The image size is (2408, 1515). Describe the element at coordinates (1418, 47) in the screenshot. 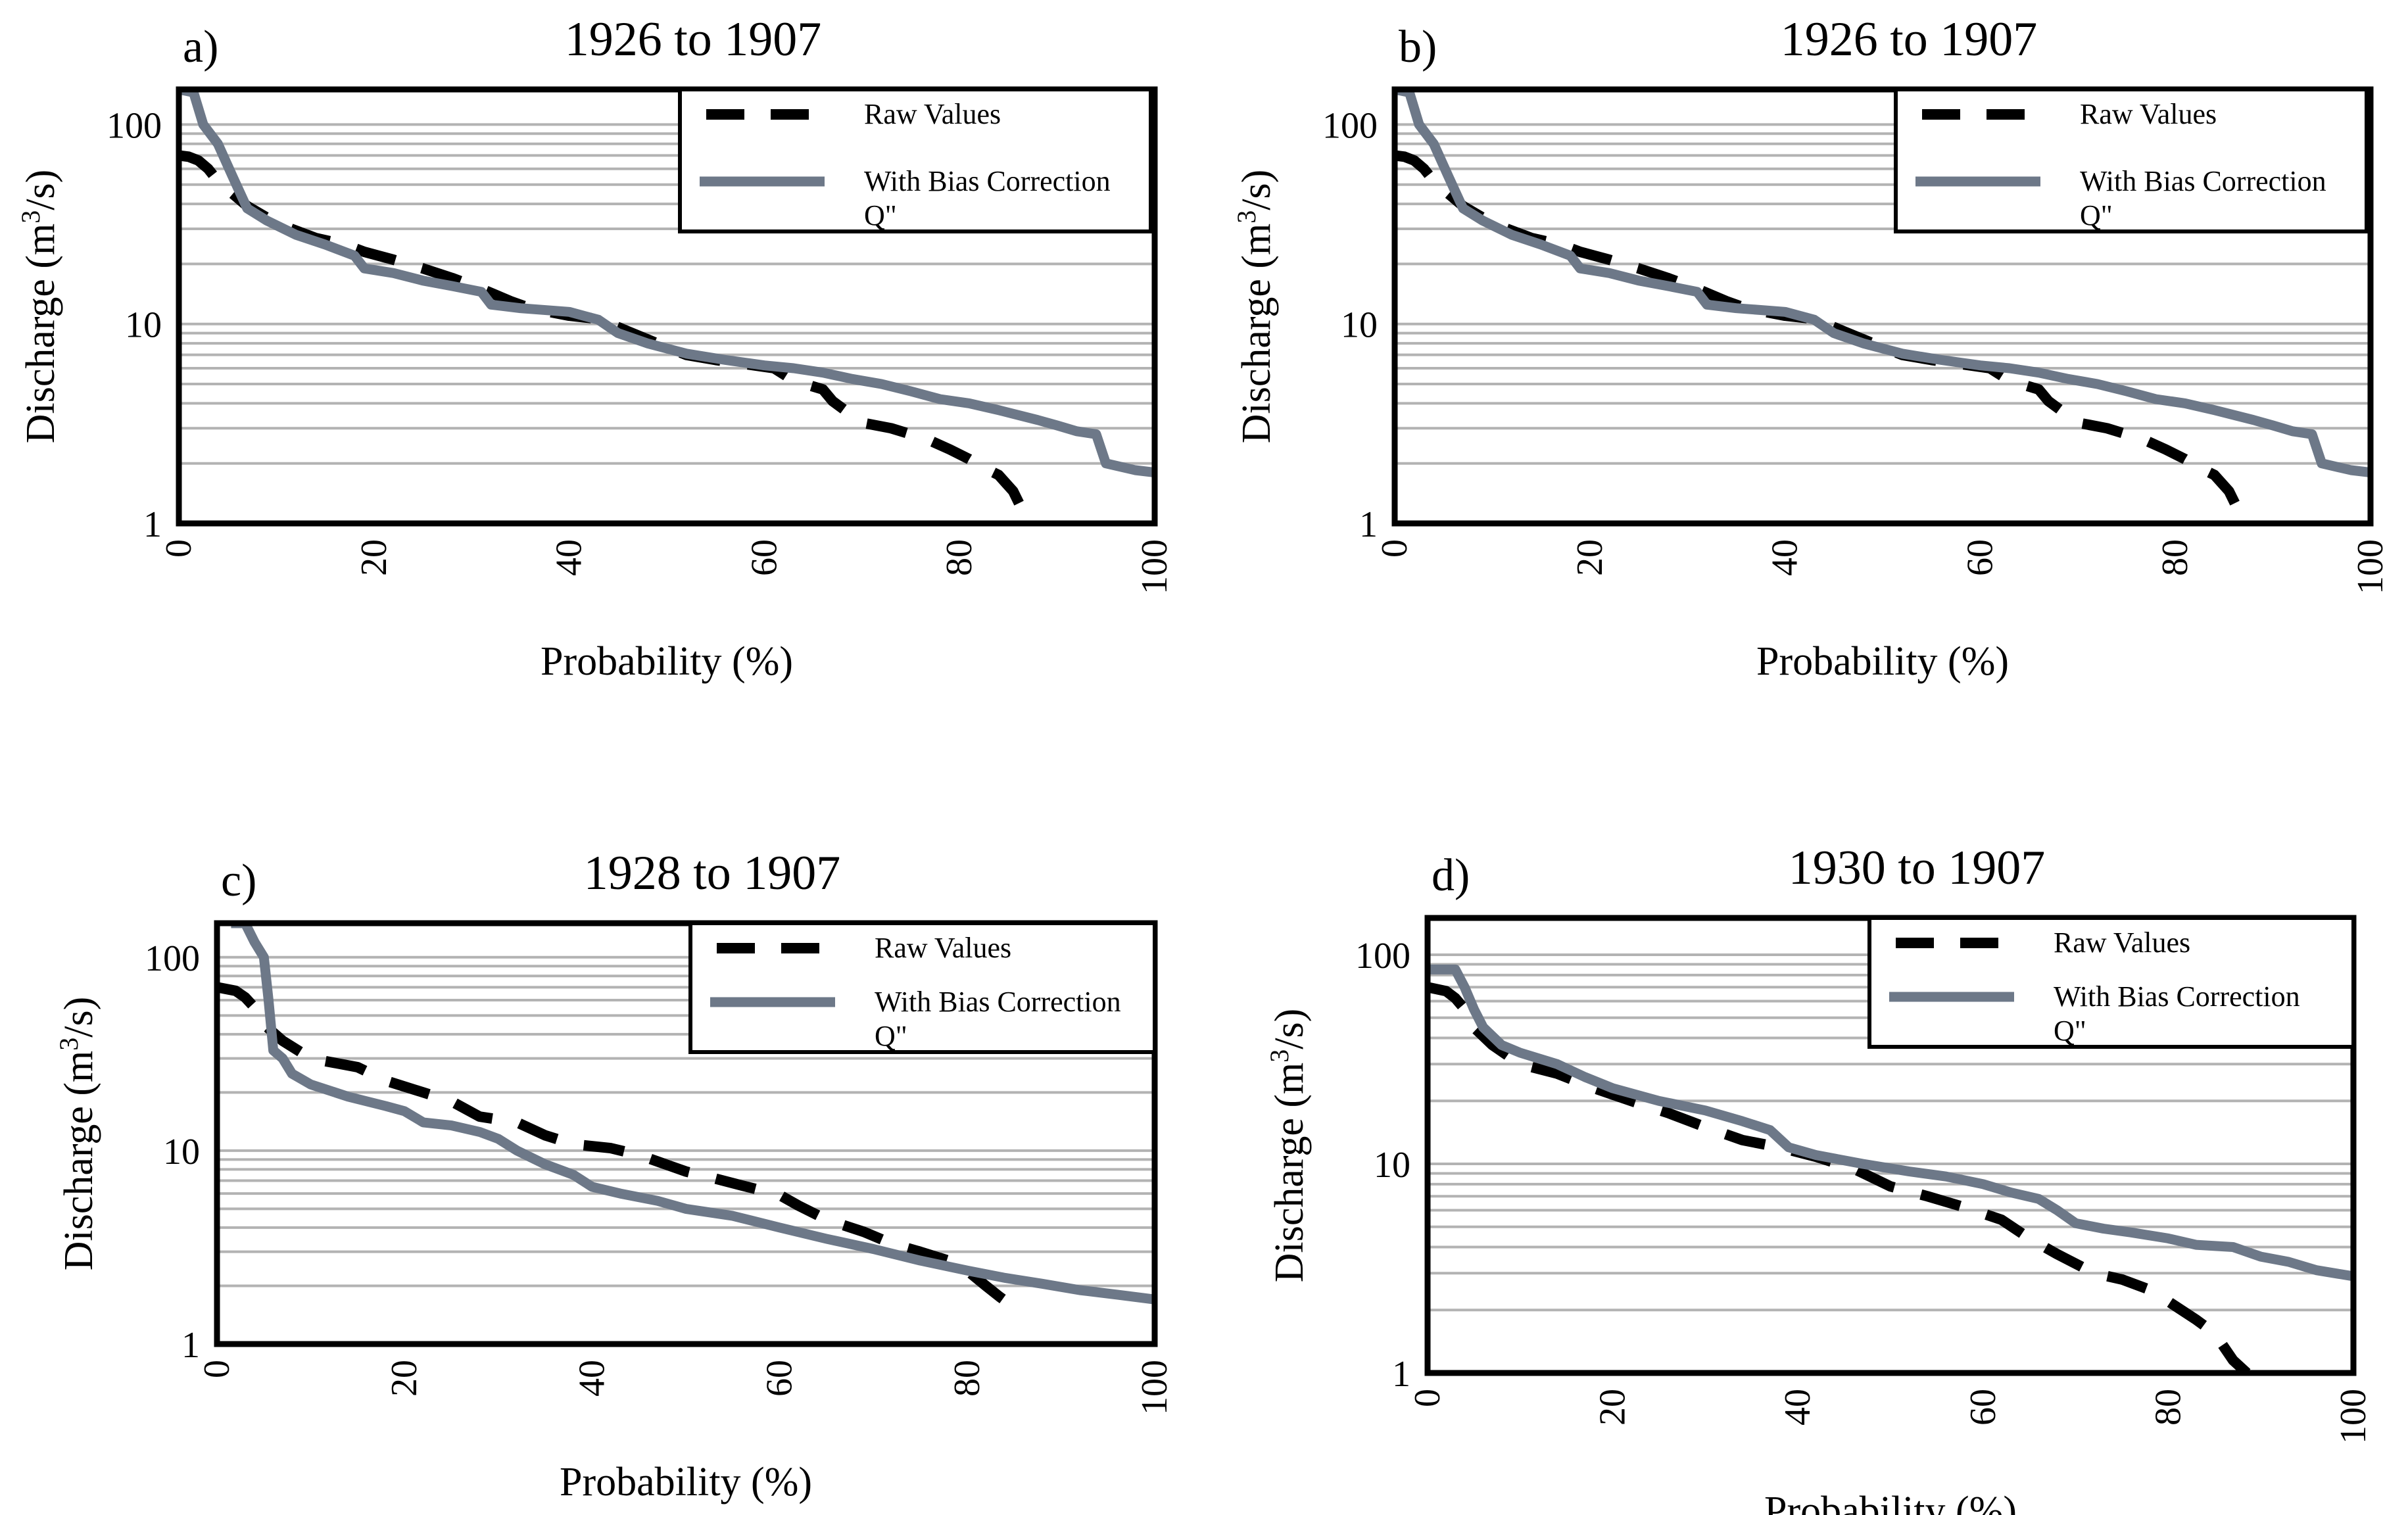

I see `panel-label: b)` at that location.